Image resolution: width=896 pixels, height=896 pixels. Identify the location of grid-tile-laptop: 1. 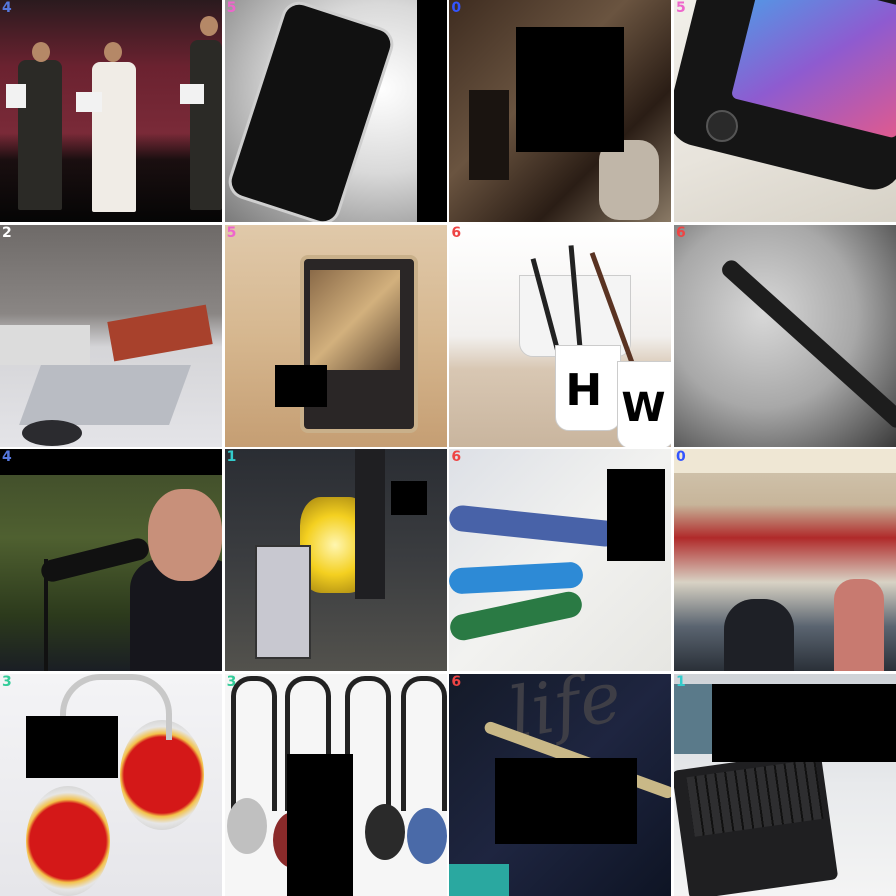
(784, 784).